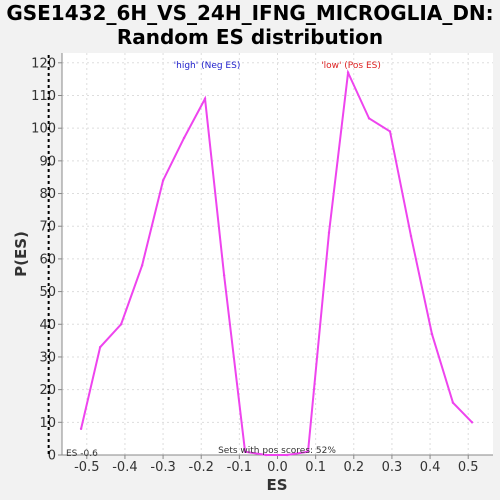  I want to click on y-axis: 0102030405060708090100110120, so click(46, 260).